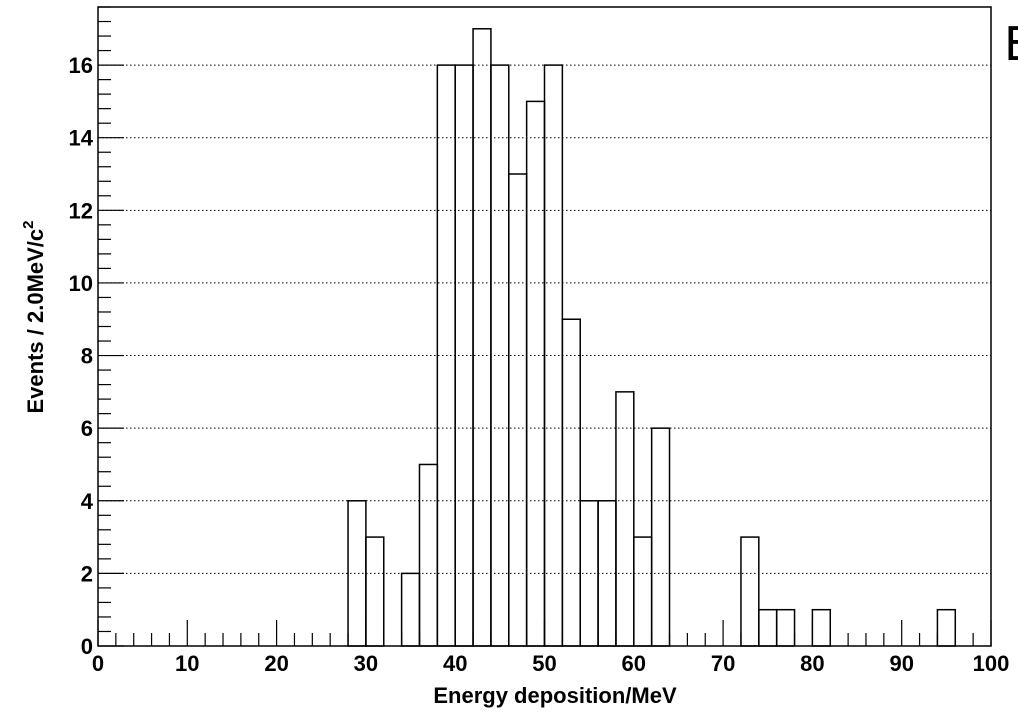 The height and width of the screenshot is (714, 1018). Describe the element at coordinates (35, 321) in the screenshot. I see `y-axis-title-main: Events / 2.0MeV/c` at that location.